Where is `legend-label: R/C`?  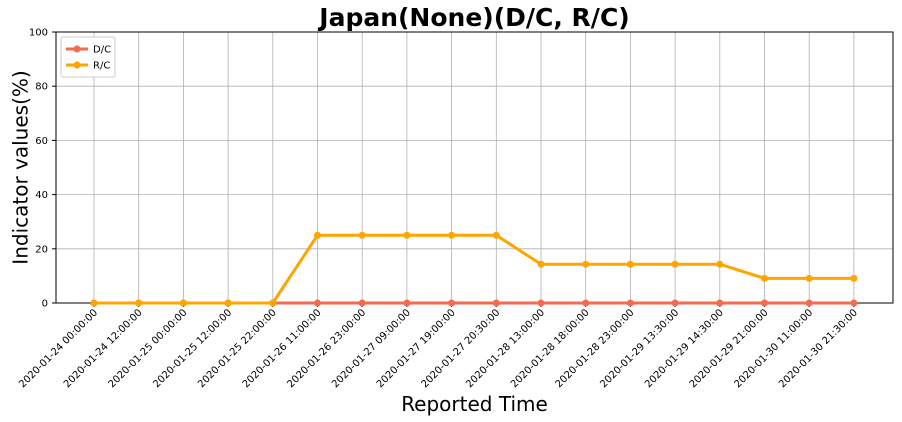 legend-label: R/C is located at coordinates (101, 66).